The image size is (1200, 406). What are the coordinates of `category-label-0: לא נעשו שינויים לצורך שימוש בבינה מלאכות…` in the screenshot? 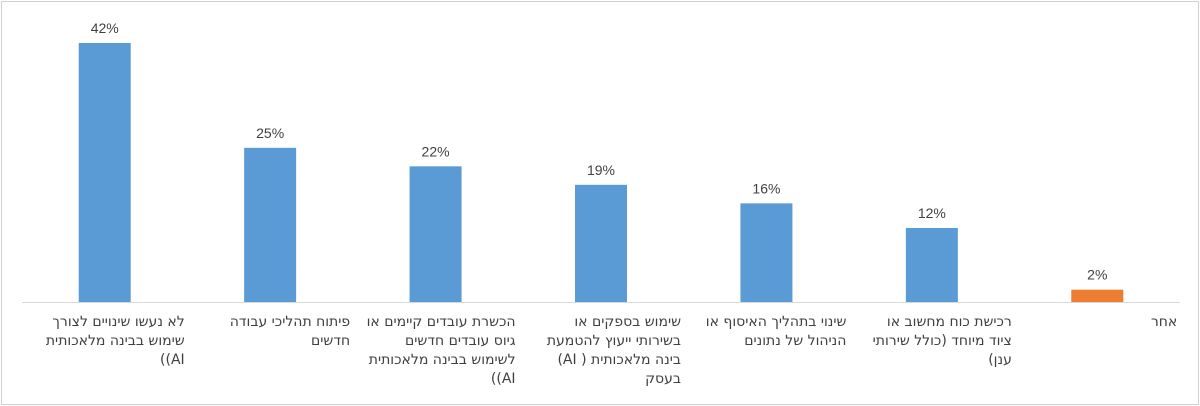 It's located at (115, 341).